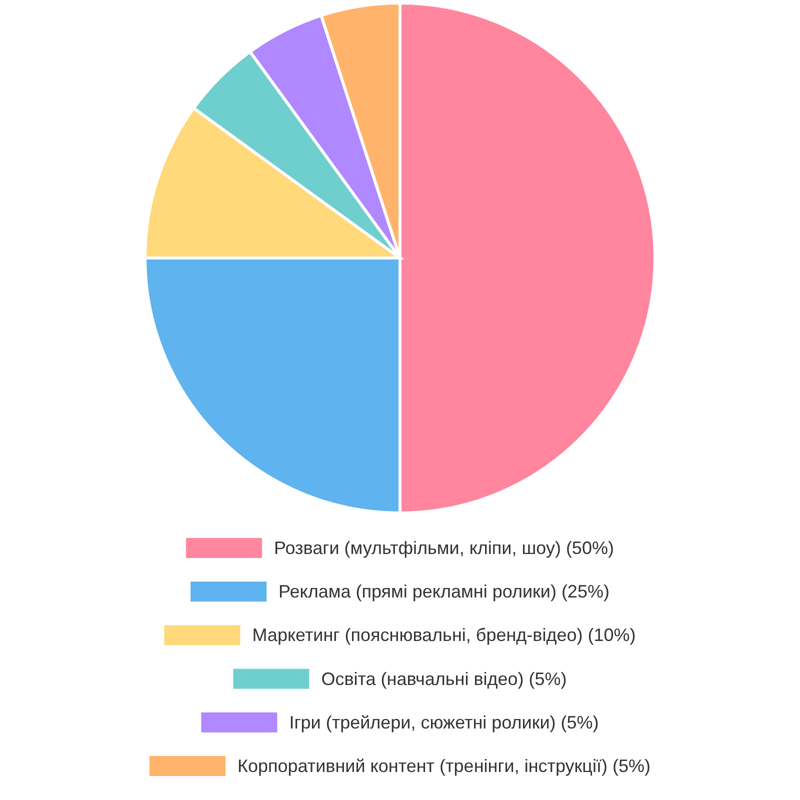 The image size is (800, 800). I want to click on legend-label: Маркетинг (пояснювальні, бренд-відео) (10%), so click(444, 635).